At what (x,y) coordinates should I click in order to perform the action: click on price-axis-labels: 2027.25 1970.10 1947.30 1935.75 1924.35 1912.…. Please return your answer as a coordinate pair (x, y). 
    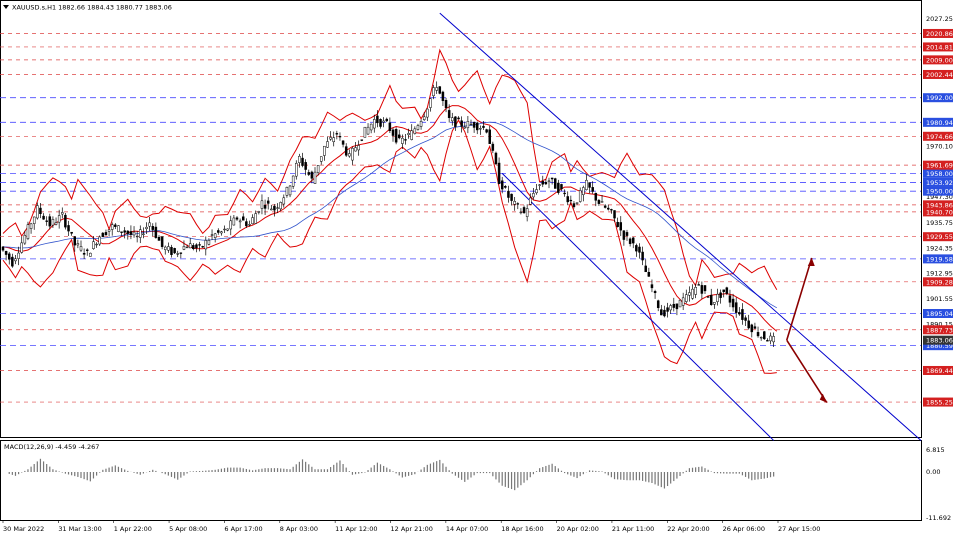
    Looking at the image, I should click on (938, 211).